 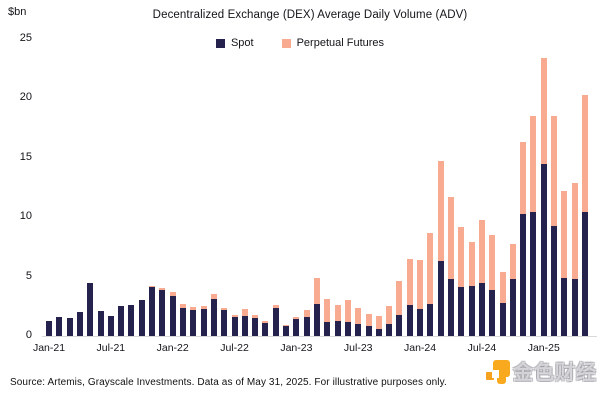 I want to click on y-tick-label: 20, so click(x=25, y=97).